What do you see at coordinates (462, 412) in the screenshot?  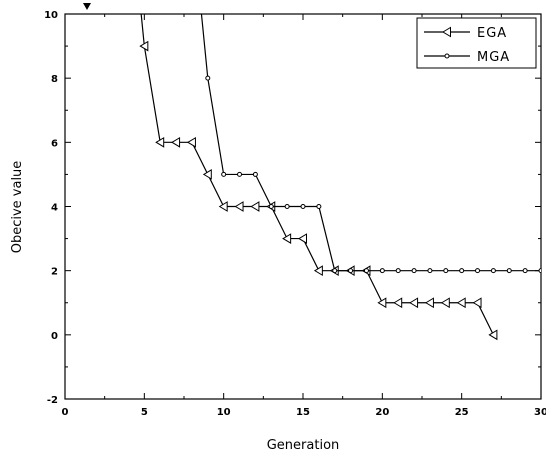 I see `x-tick-label: 25` at bounding box center [462, 412].